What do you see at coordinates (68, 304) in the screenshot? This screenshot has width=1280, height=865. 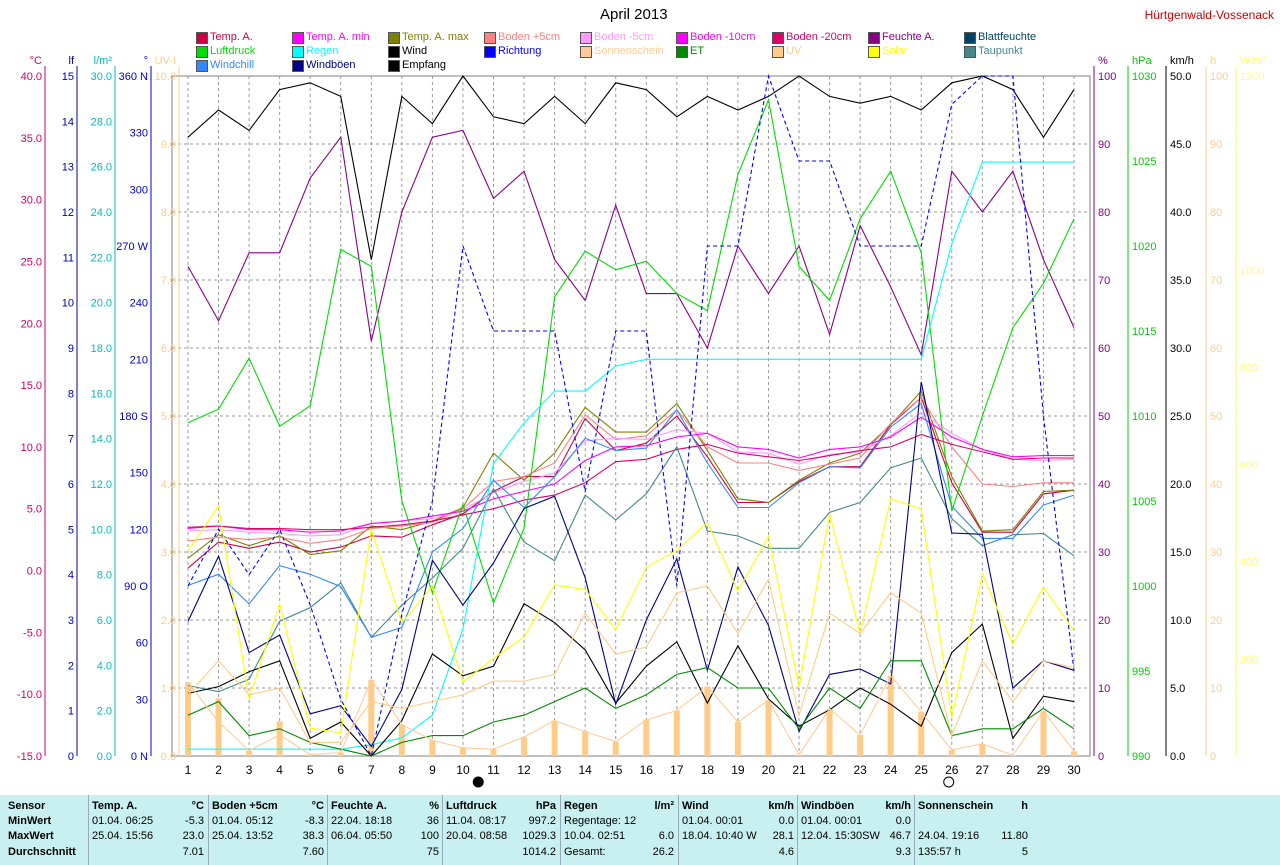 I see `axis-tick-left: 10` at bounding box center [68, 304].